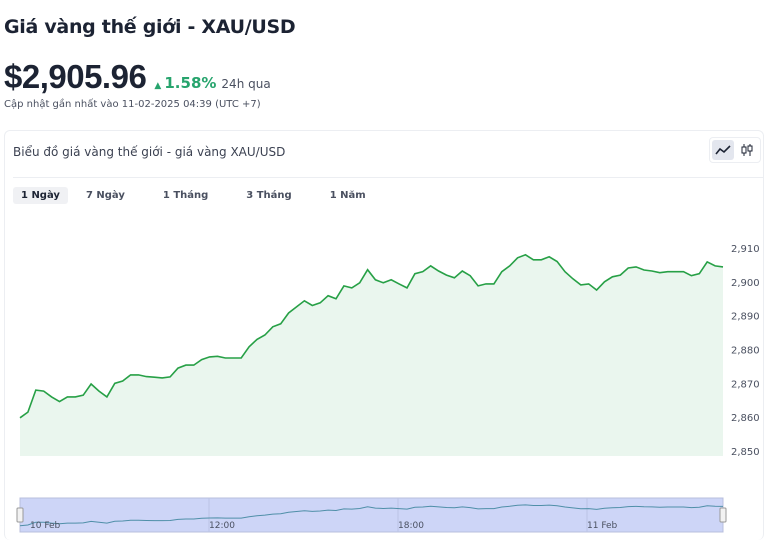 This screenshot has height=540, width=764. I want to click on navigator-handle-right, so click(723, 515).